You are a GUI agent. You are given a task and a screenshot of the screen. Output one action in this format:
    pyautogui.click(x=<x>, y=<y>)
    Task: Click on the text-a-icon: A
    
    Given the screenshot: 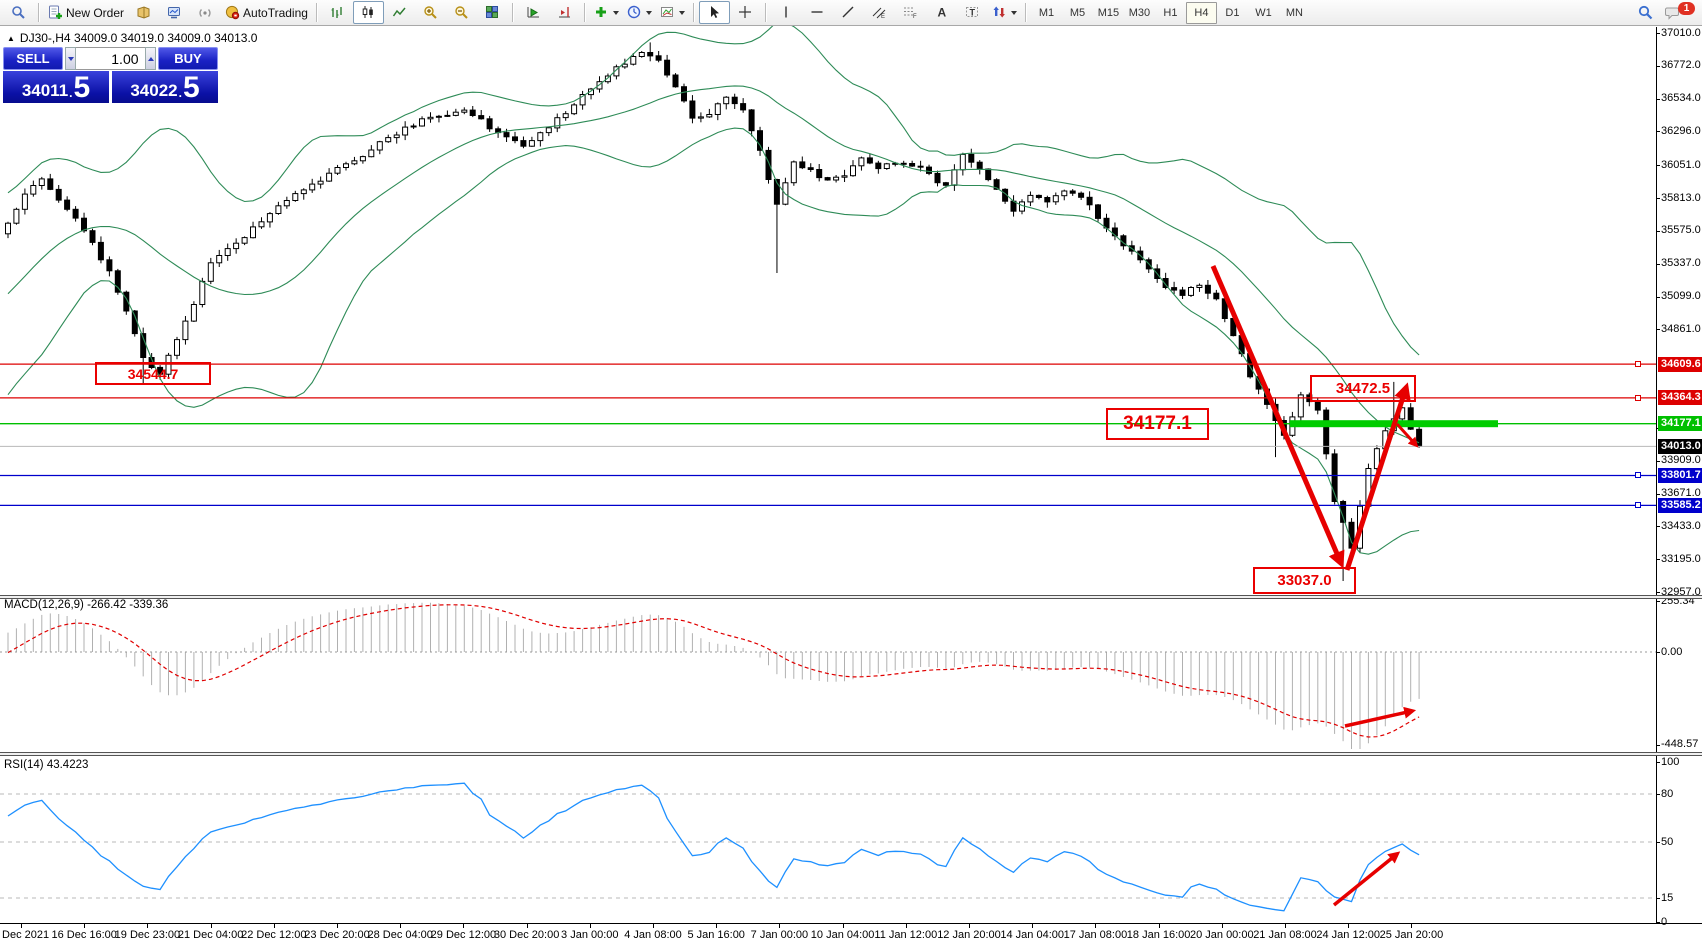 What is the action you would take?
    pyautogui.click(x=941, y=13)
    